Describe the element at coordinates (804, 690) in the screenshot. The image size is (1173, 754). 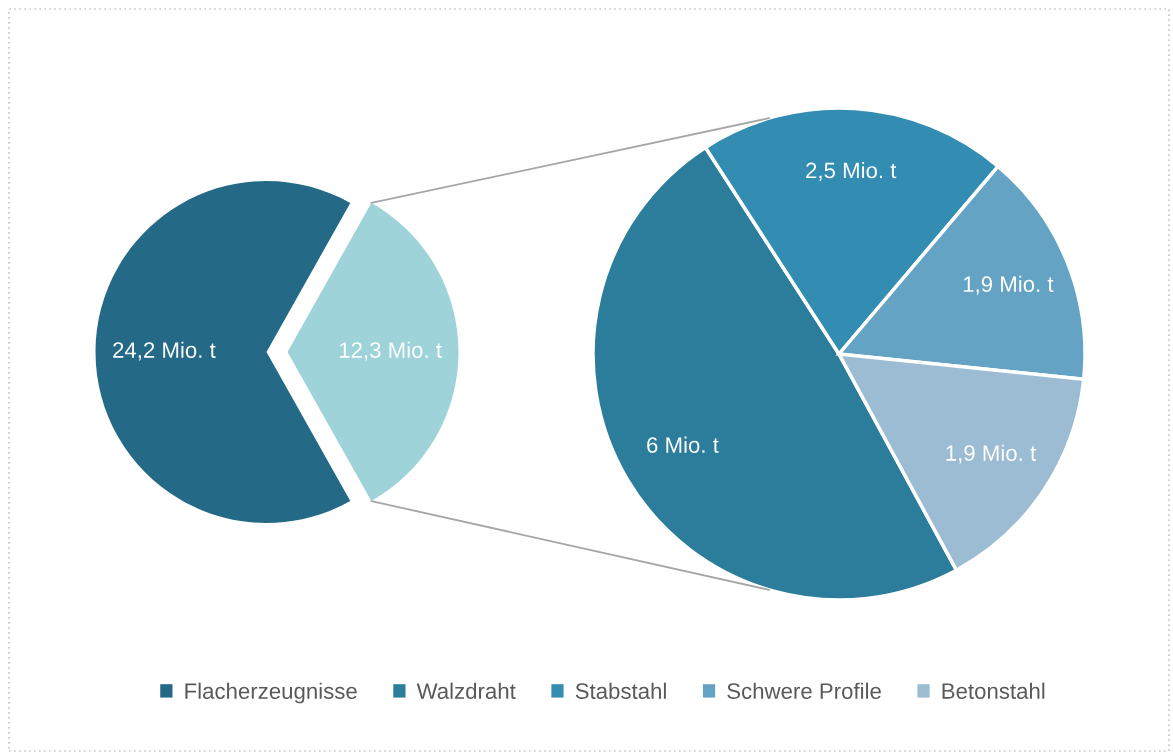
I see `legend-label: Schwere Profile` at that location.